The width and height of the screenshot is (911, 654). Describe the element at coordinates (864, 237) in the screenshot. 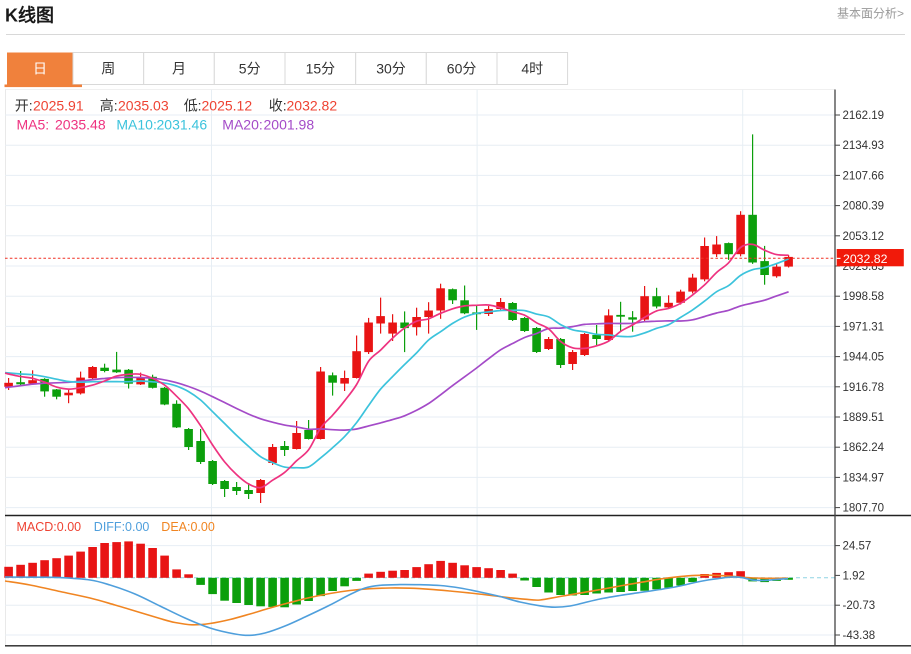

I see `svg-text: 2053.12` at that location.